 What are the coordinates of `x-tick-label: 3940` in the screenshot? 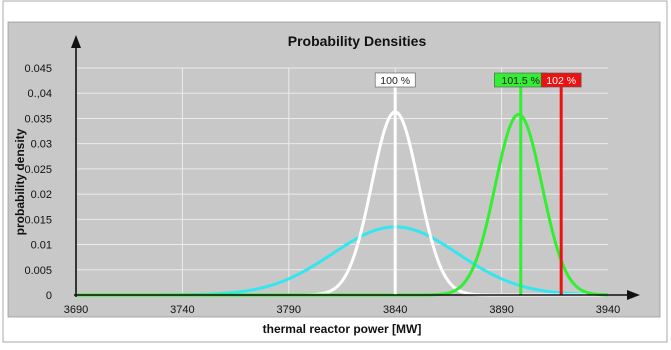 It's located at (608, 310).